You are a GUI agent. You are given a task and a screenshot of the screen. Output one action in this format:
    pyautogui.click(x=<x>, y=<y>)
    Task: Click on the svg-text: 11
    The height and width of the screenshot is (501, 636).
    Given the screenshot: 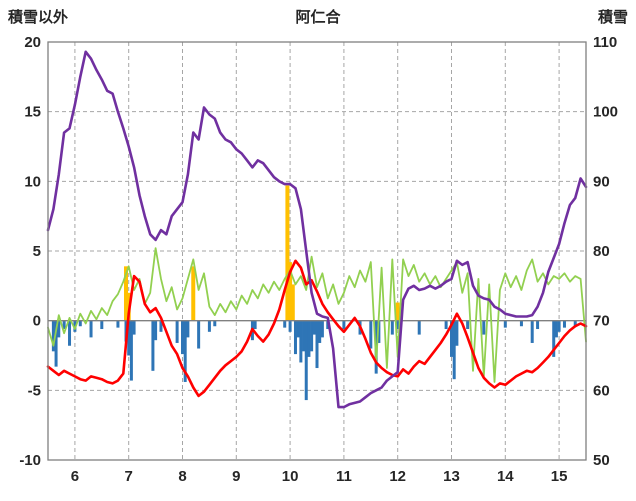 What is the action you would take?
    pyautogui.click(x=344, y=476)
    